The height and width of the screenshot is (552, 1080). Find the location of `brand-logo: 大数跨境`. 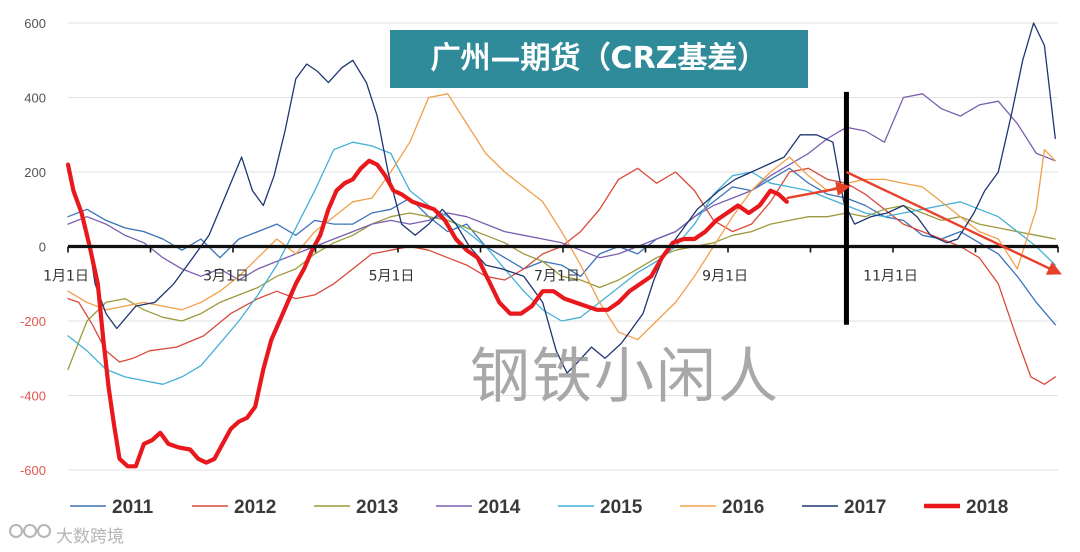

brand-logo: 大数跨境 is located at coordinates (66, 533).